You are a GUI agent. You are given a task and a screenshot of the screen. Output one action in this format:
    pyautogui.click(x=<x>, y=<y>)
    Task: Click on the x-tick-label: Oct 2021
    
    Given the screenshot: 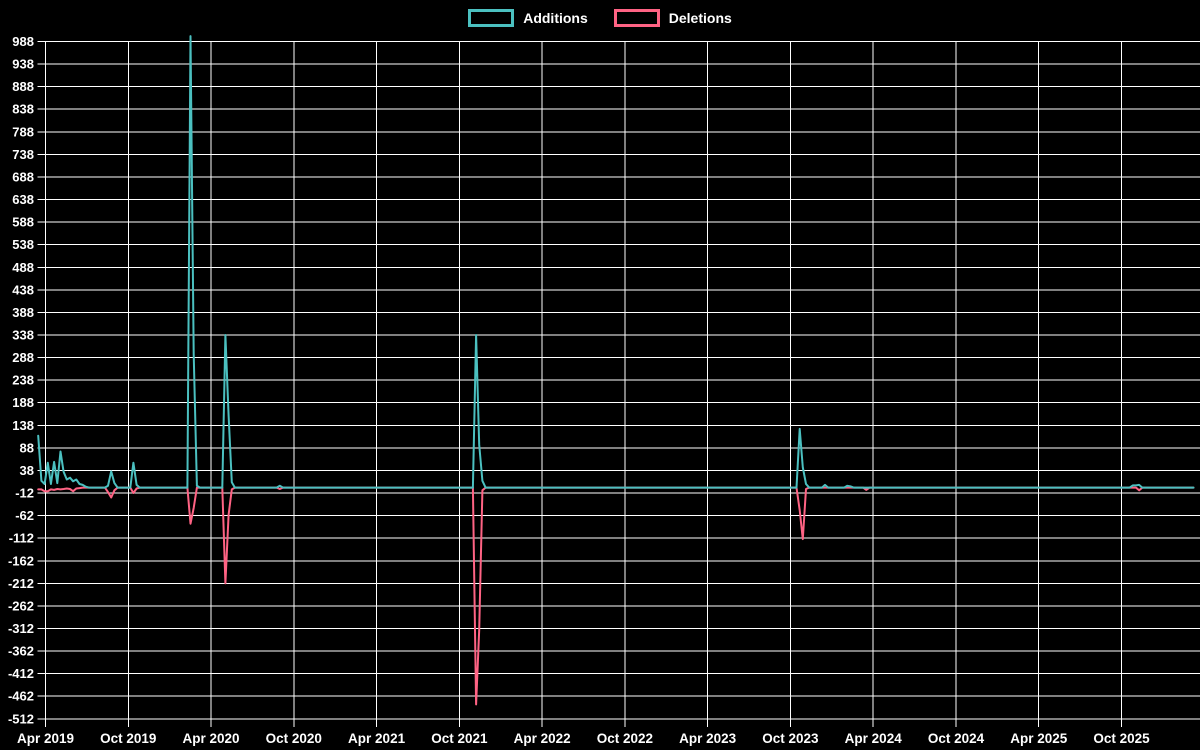 What is the action you would take?
    pyautogui.click(x=459, y=738)
    